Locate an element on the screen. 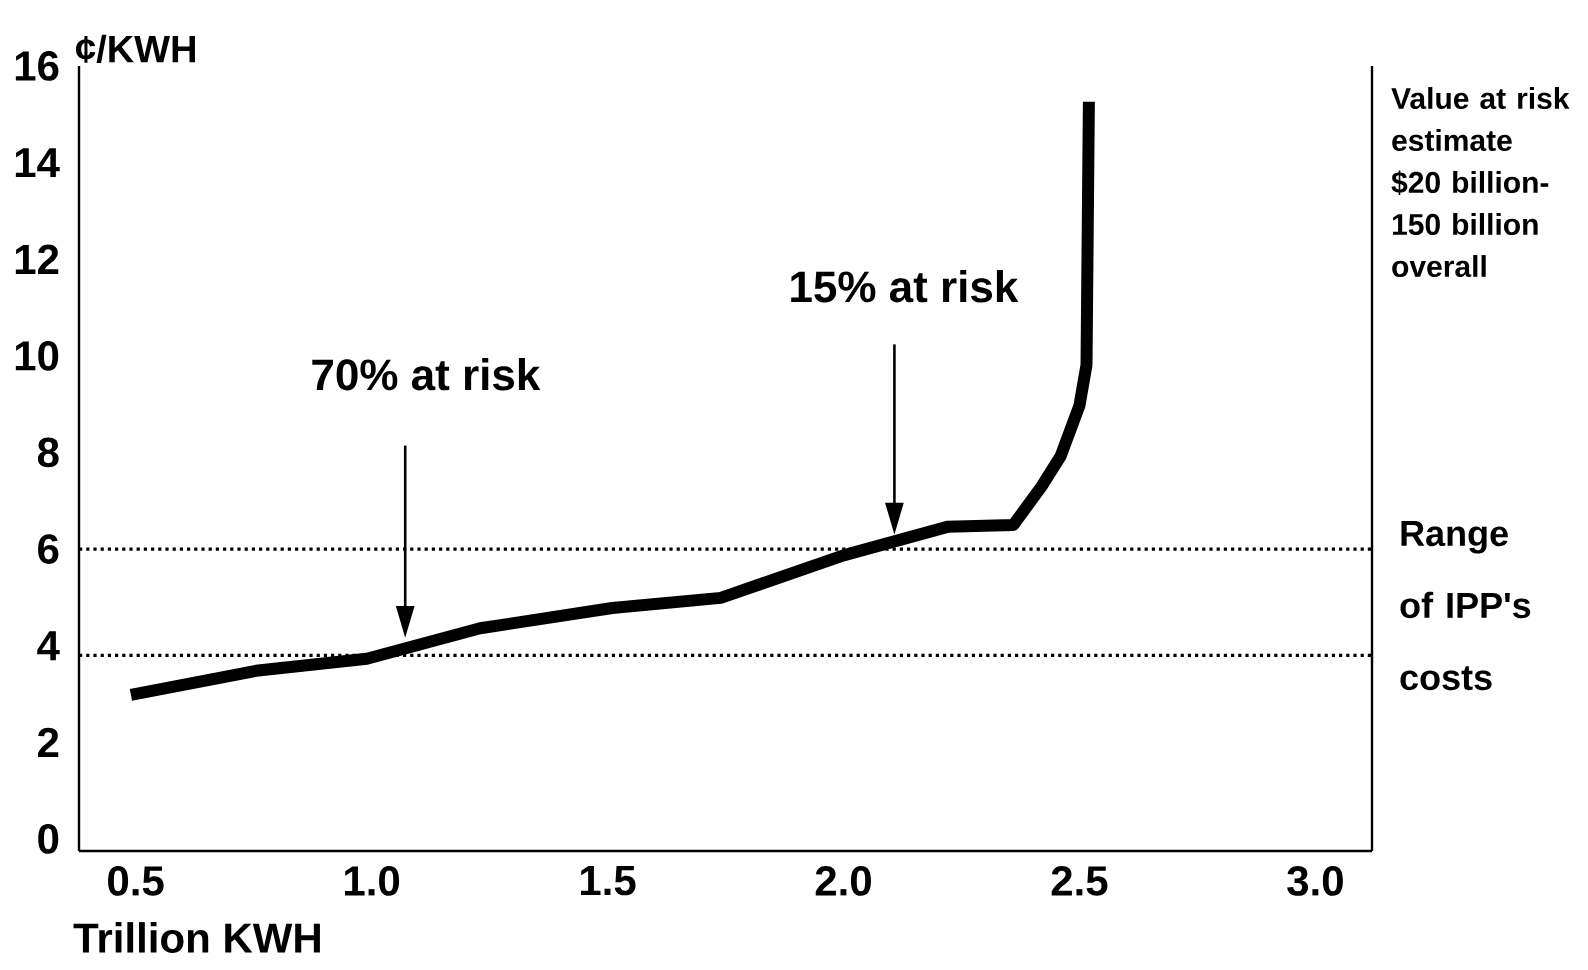 This screenshot has height=970, width=1588. x-axis-title: Trillion KWH is located at coordinates (196, 937).